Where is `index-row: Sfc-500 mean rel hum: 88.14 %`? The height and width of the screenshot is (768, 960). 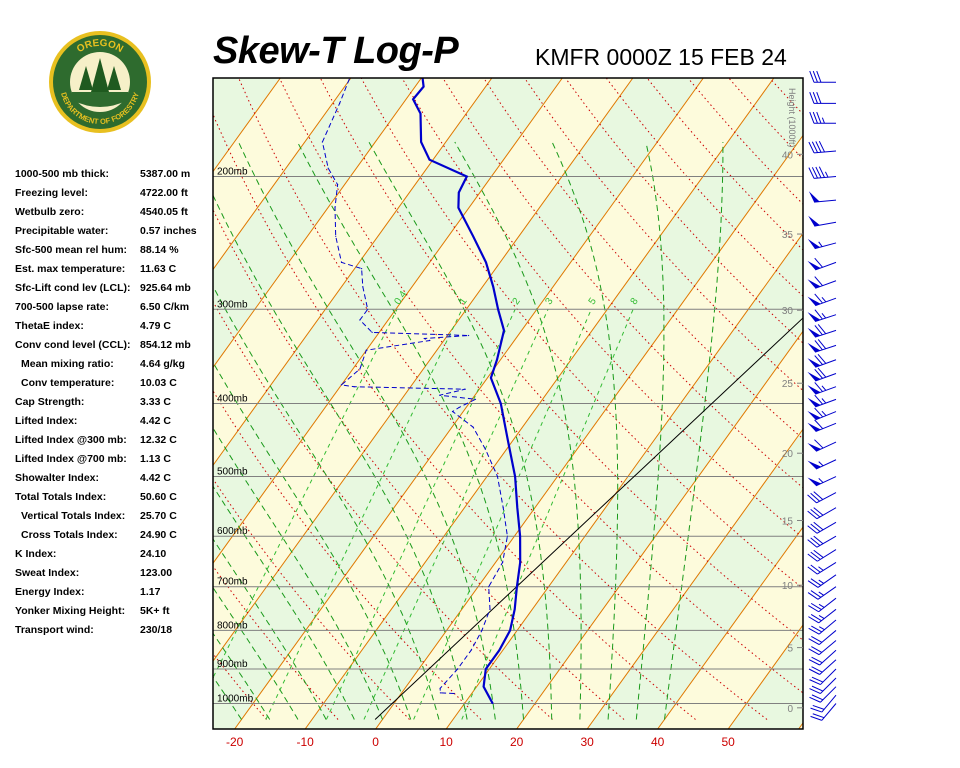
index-row: Sfc-500 mean rel hum: 88.14 % is located at coordinates (115, 253).